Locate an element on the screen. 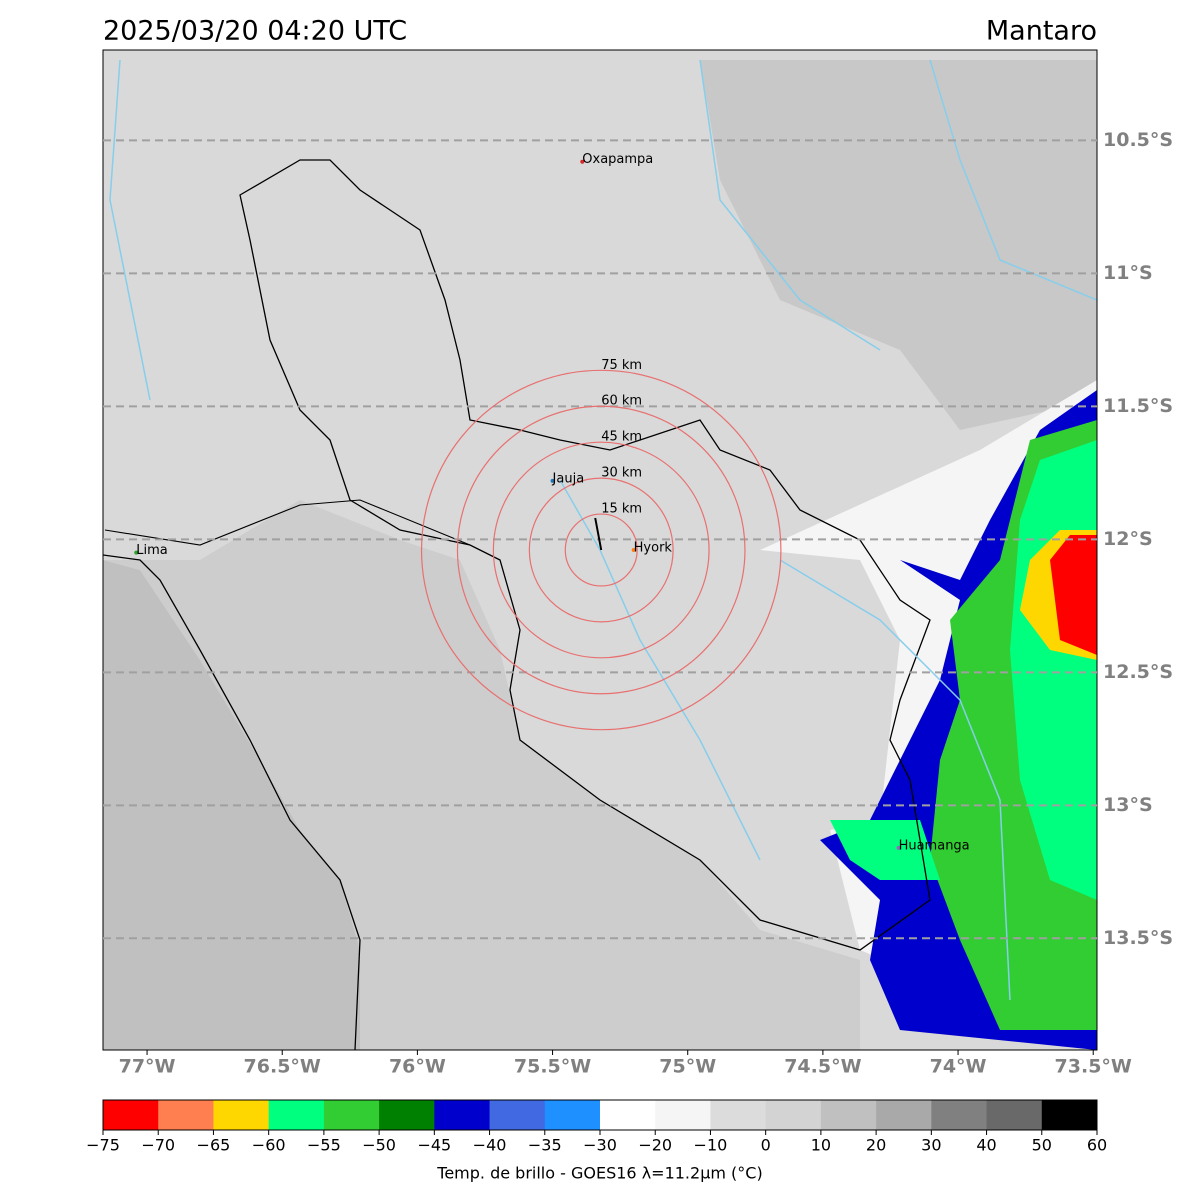  colorbar-tick-label: −55 is located at coordinates (324, 1145).